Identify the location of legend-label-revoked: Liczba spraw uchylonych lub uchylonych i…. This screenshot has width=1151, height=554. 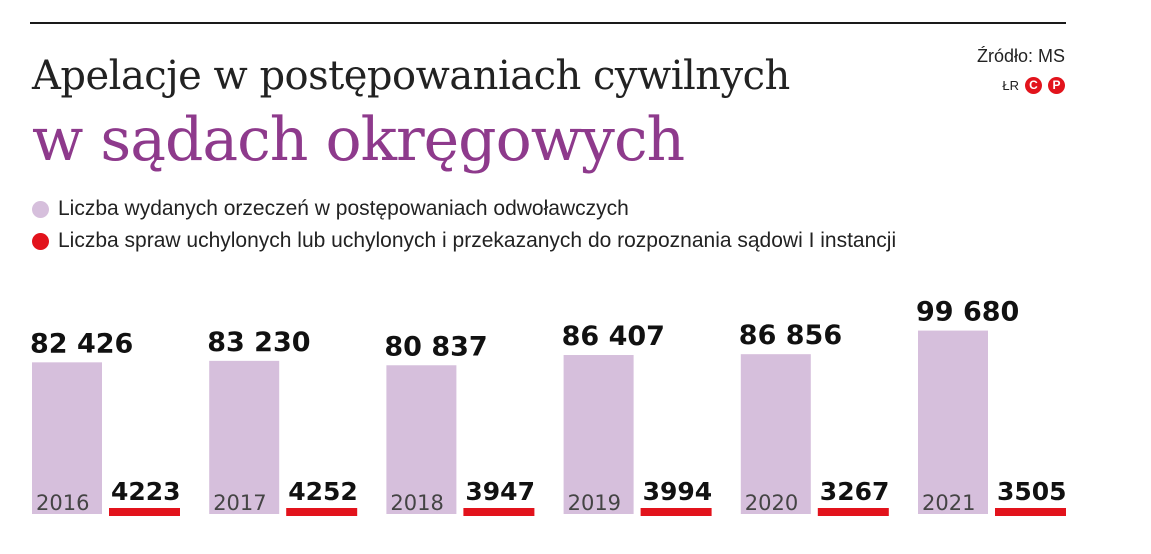
(477, 240).